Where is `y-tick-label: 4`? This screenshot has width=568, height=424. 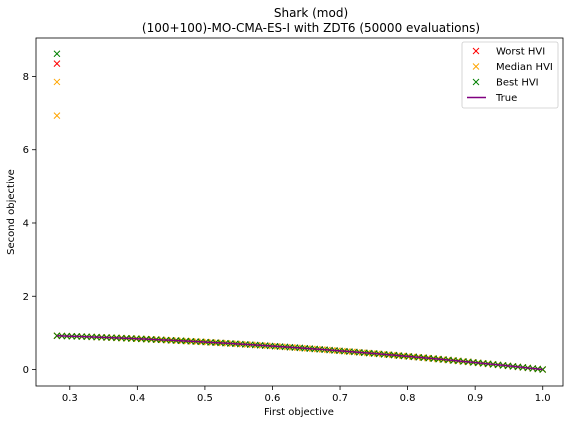
y-tick-label: 4 is located at coordinates (26, 223).